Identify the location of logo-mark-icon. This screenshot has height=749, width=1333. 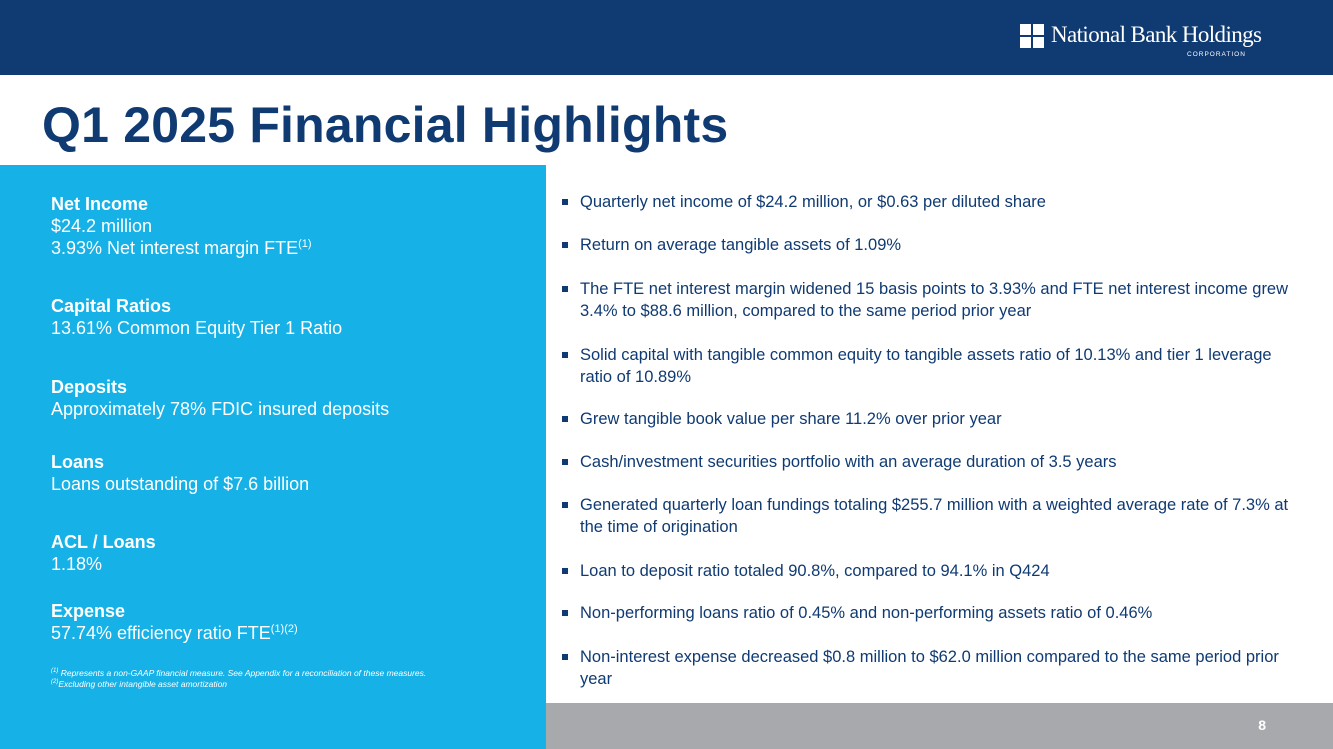
(1032, 36).